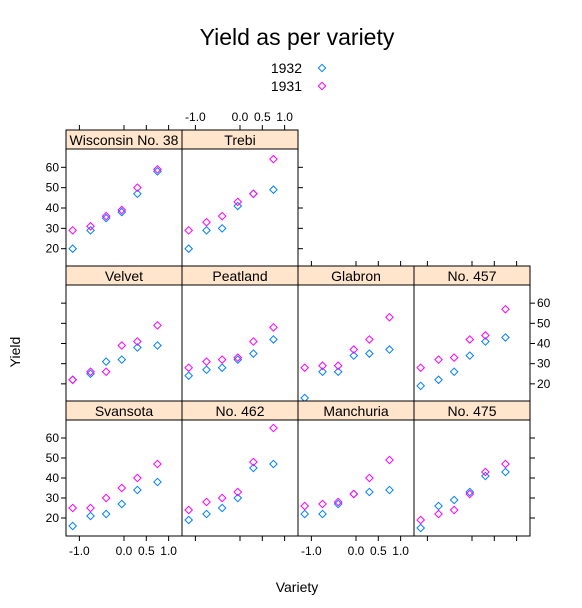  Describe the element at coordinates (53, 458) in the screenshot. I see `y-tick-label: 50` at that location.